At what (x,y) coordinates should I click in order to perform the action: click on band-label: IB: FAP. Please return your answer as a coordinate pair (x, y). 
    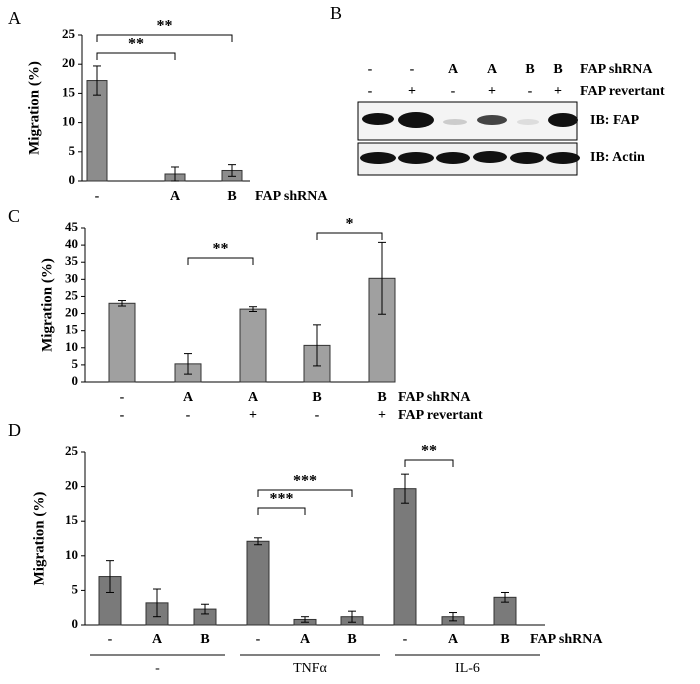
    Looking at the image, I should click on (615, 120).